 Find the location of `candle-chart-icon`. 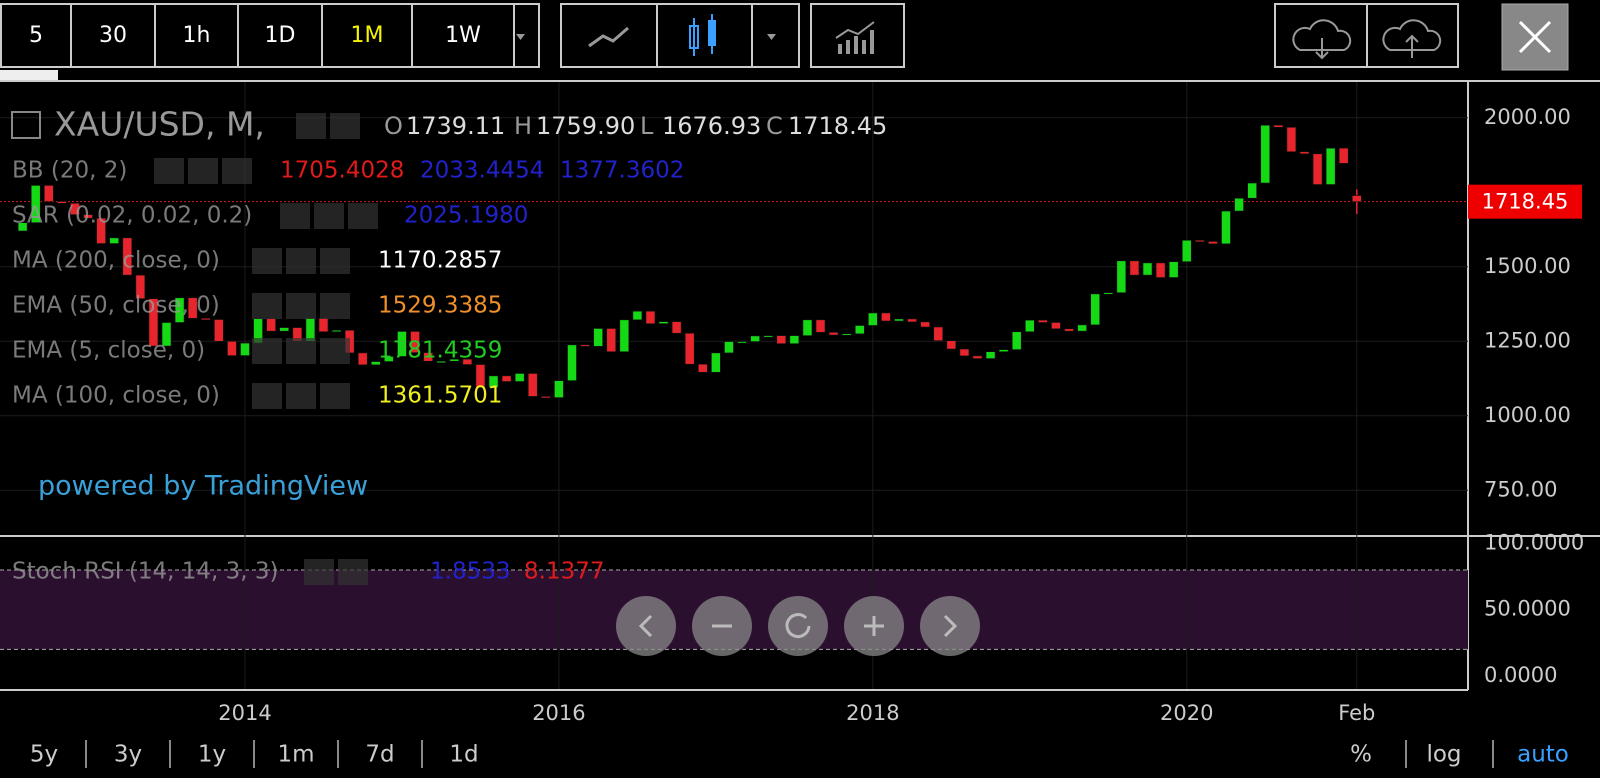

candle-chart-icon is located at coordinates (702, 35).